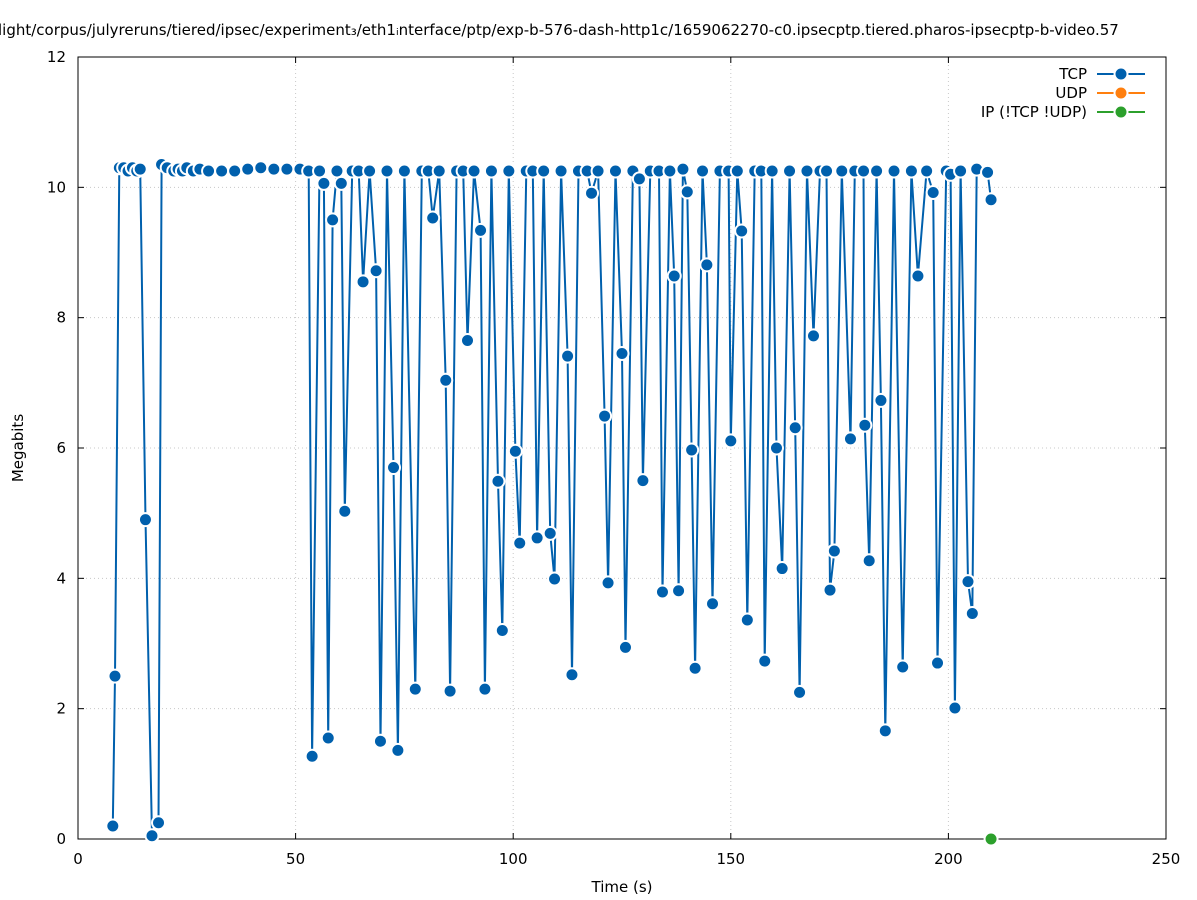 The height and width of the screenshot is (900, 1197). What do you see at coordinates (56, 187) in the screenshot?
I see `y-tick-label: 10` at bounding box center [56, 187].